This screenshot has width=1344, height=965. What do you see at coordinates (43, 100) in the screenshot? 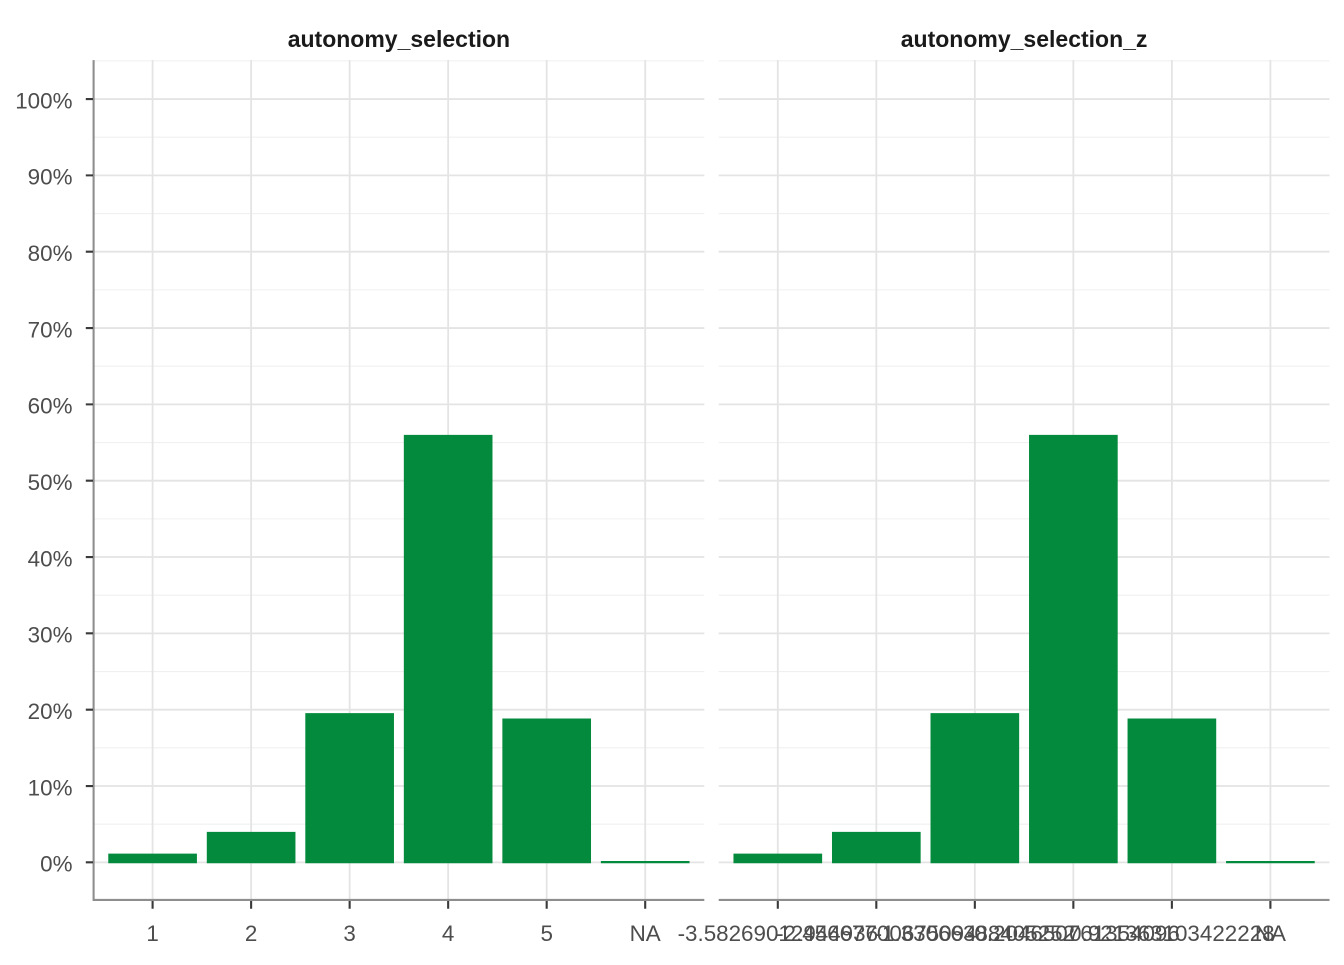
I see `svg-text: 100%` at bounding box center [43, 100].